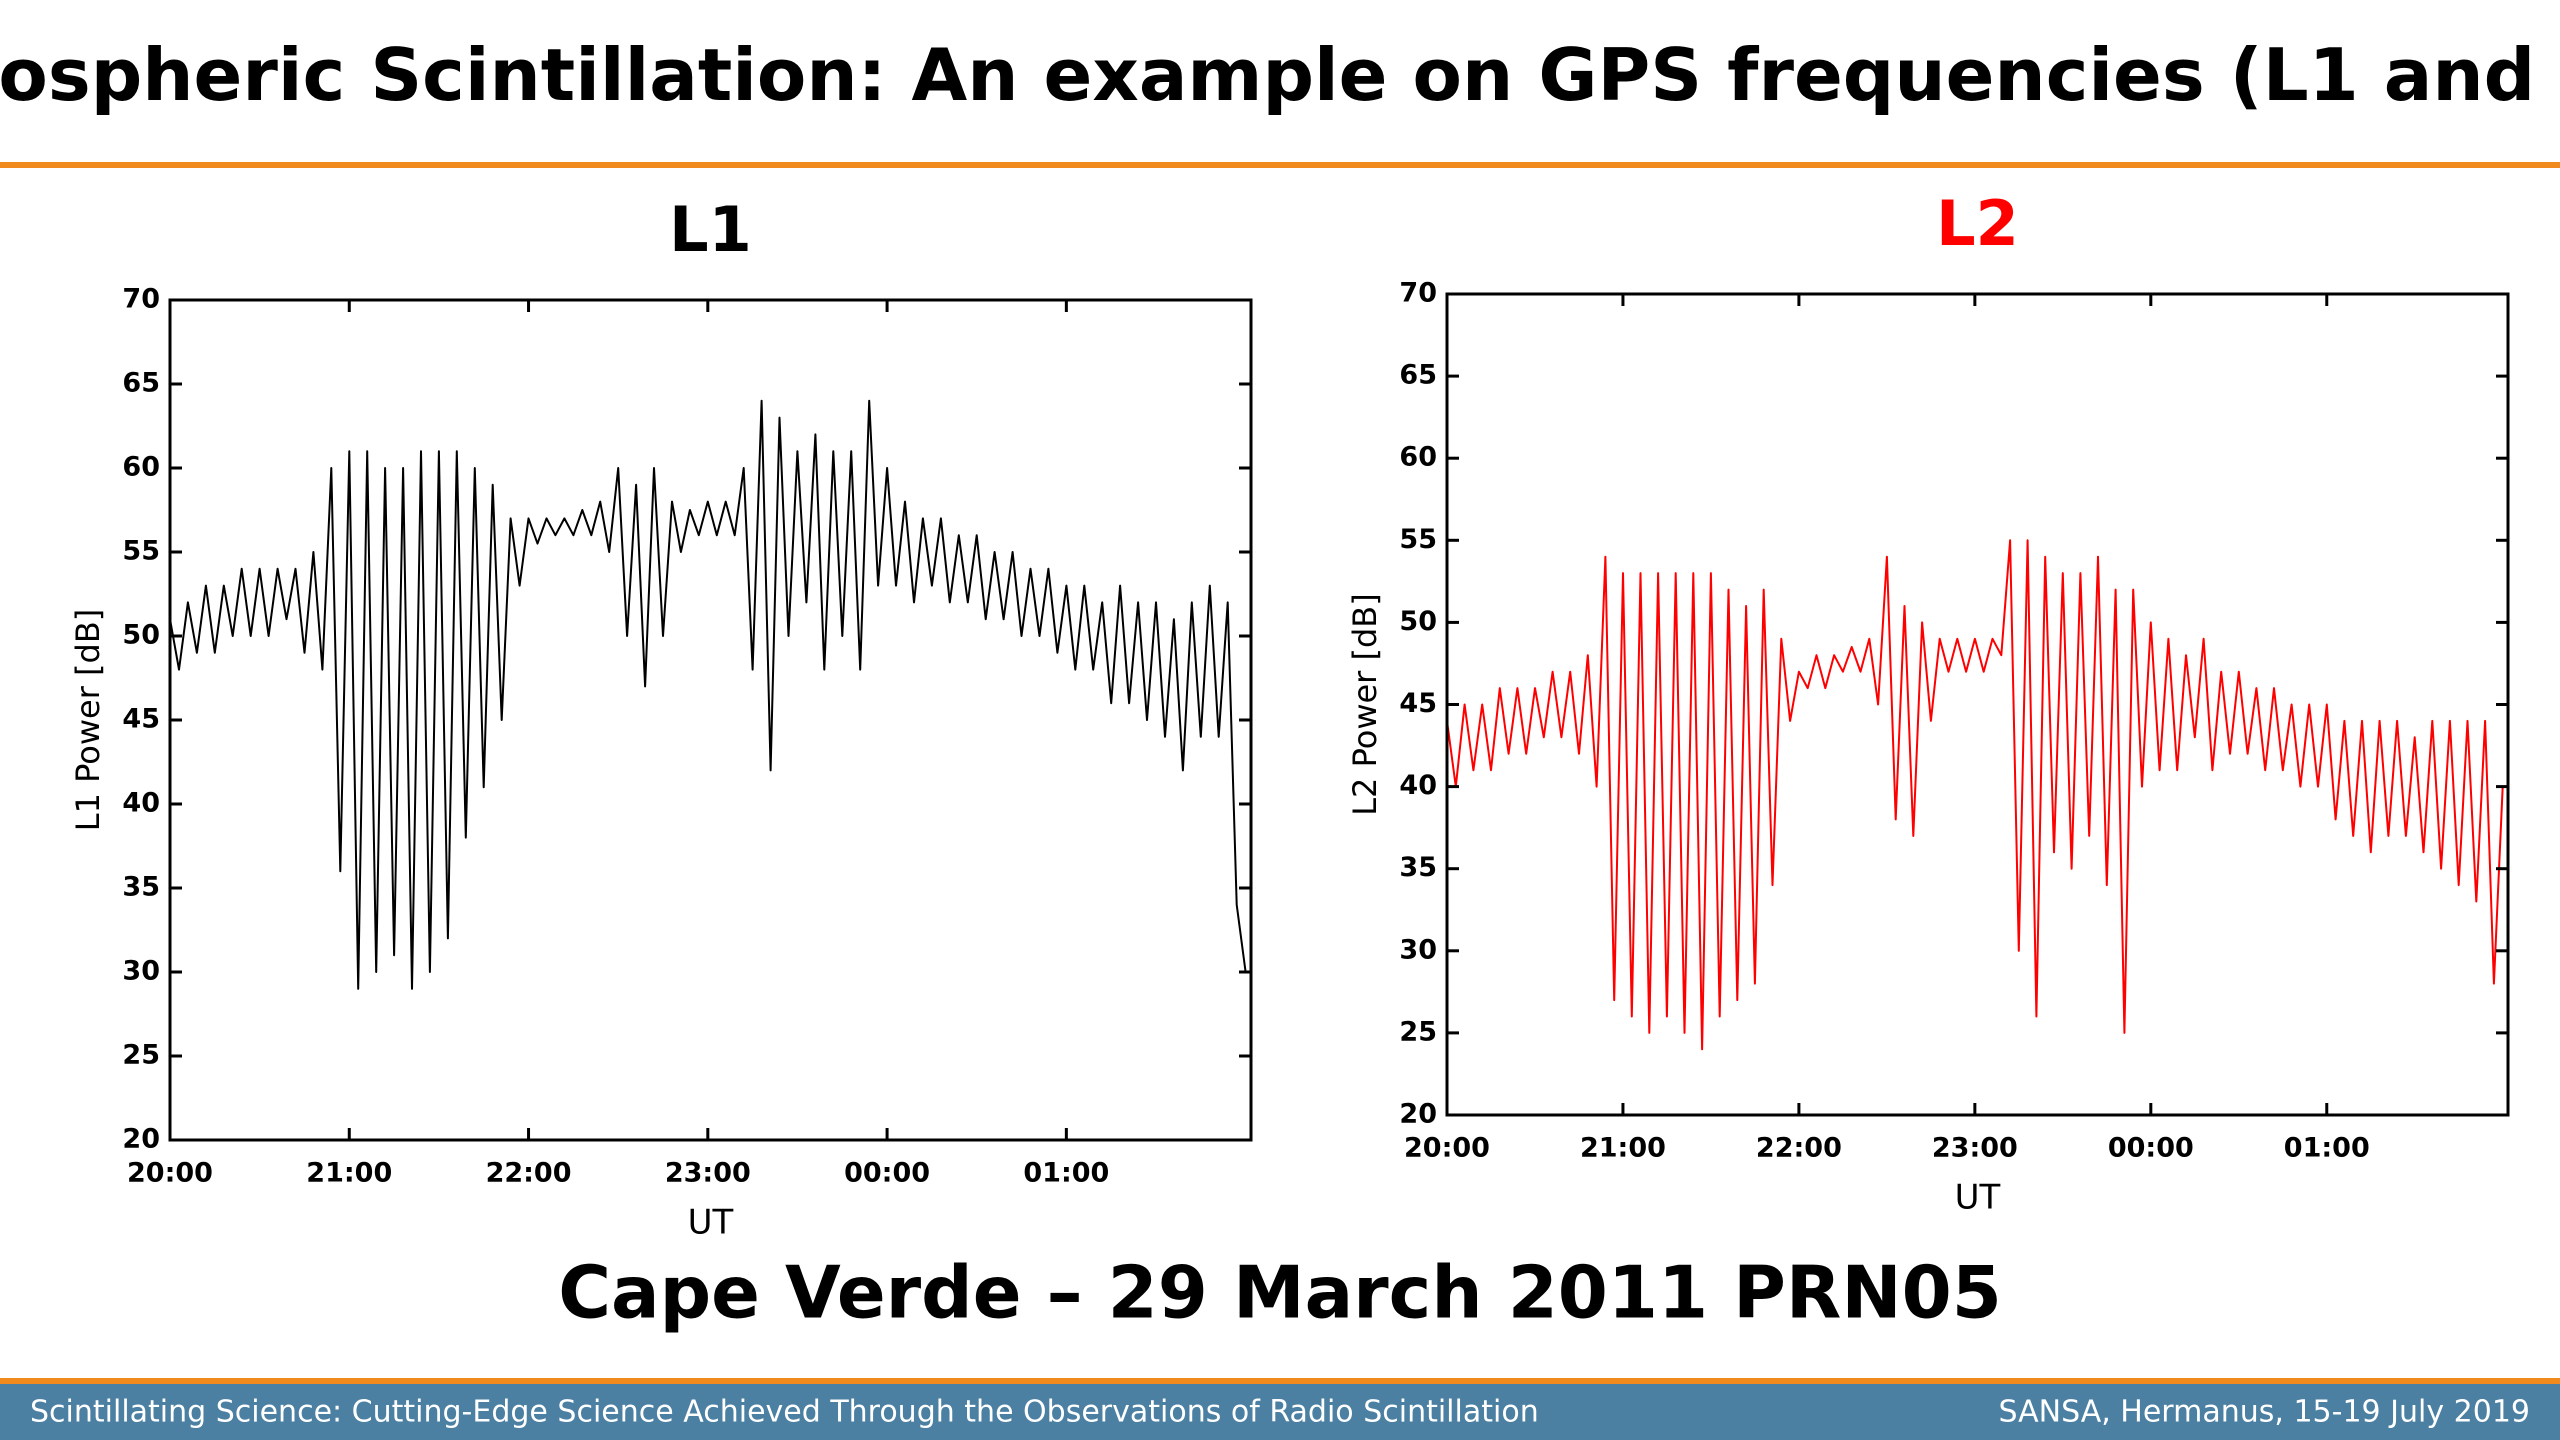 This screenshot has height=1440, width=2560. What do you see at coordinates (1977, 223) in the screenshot?
I see `plot-title: L2` at bounding box center [1977, 223].